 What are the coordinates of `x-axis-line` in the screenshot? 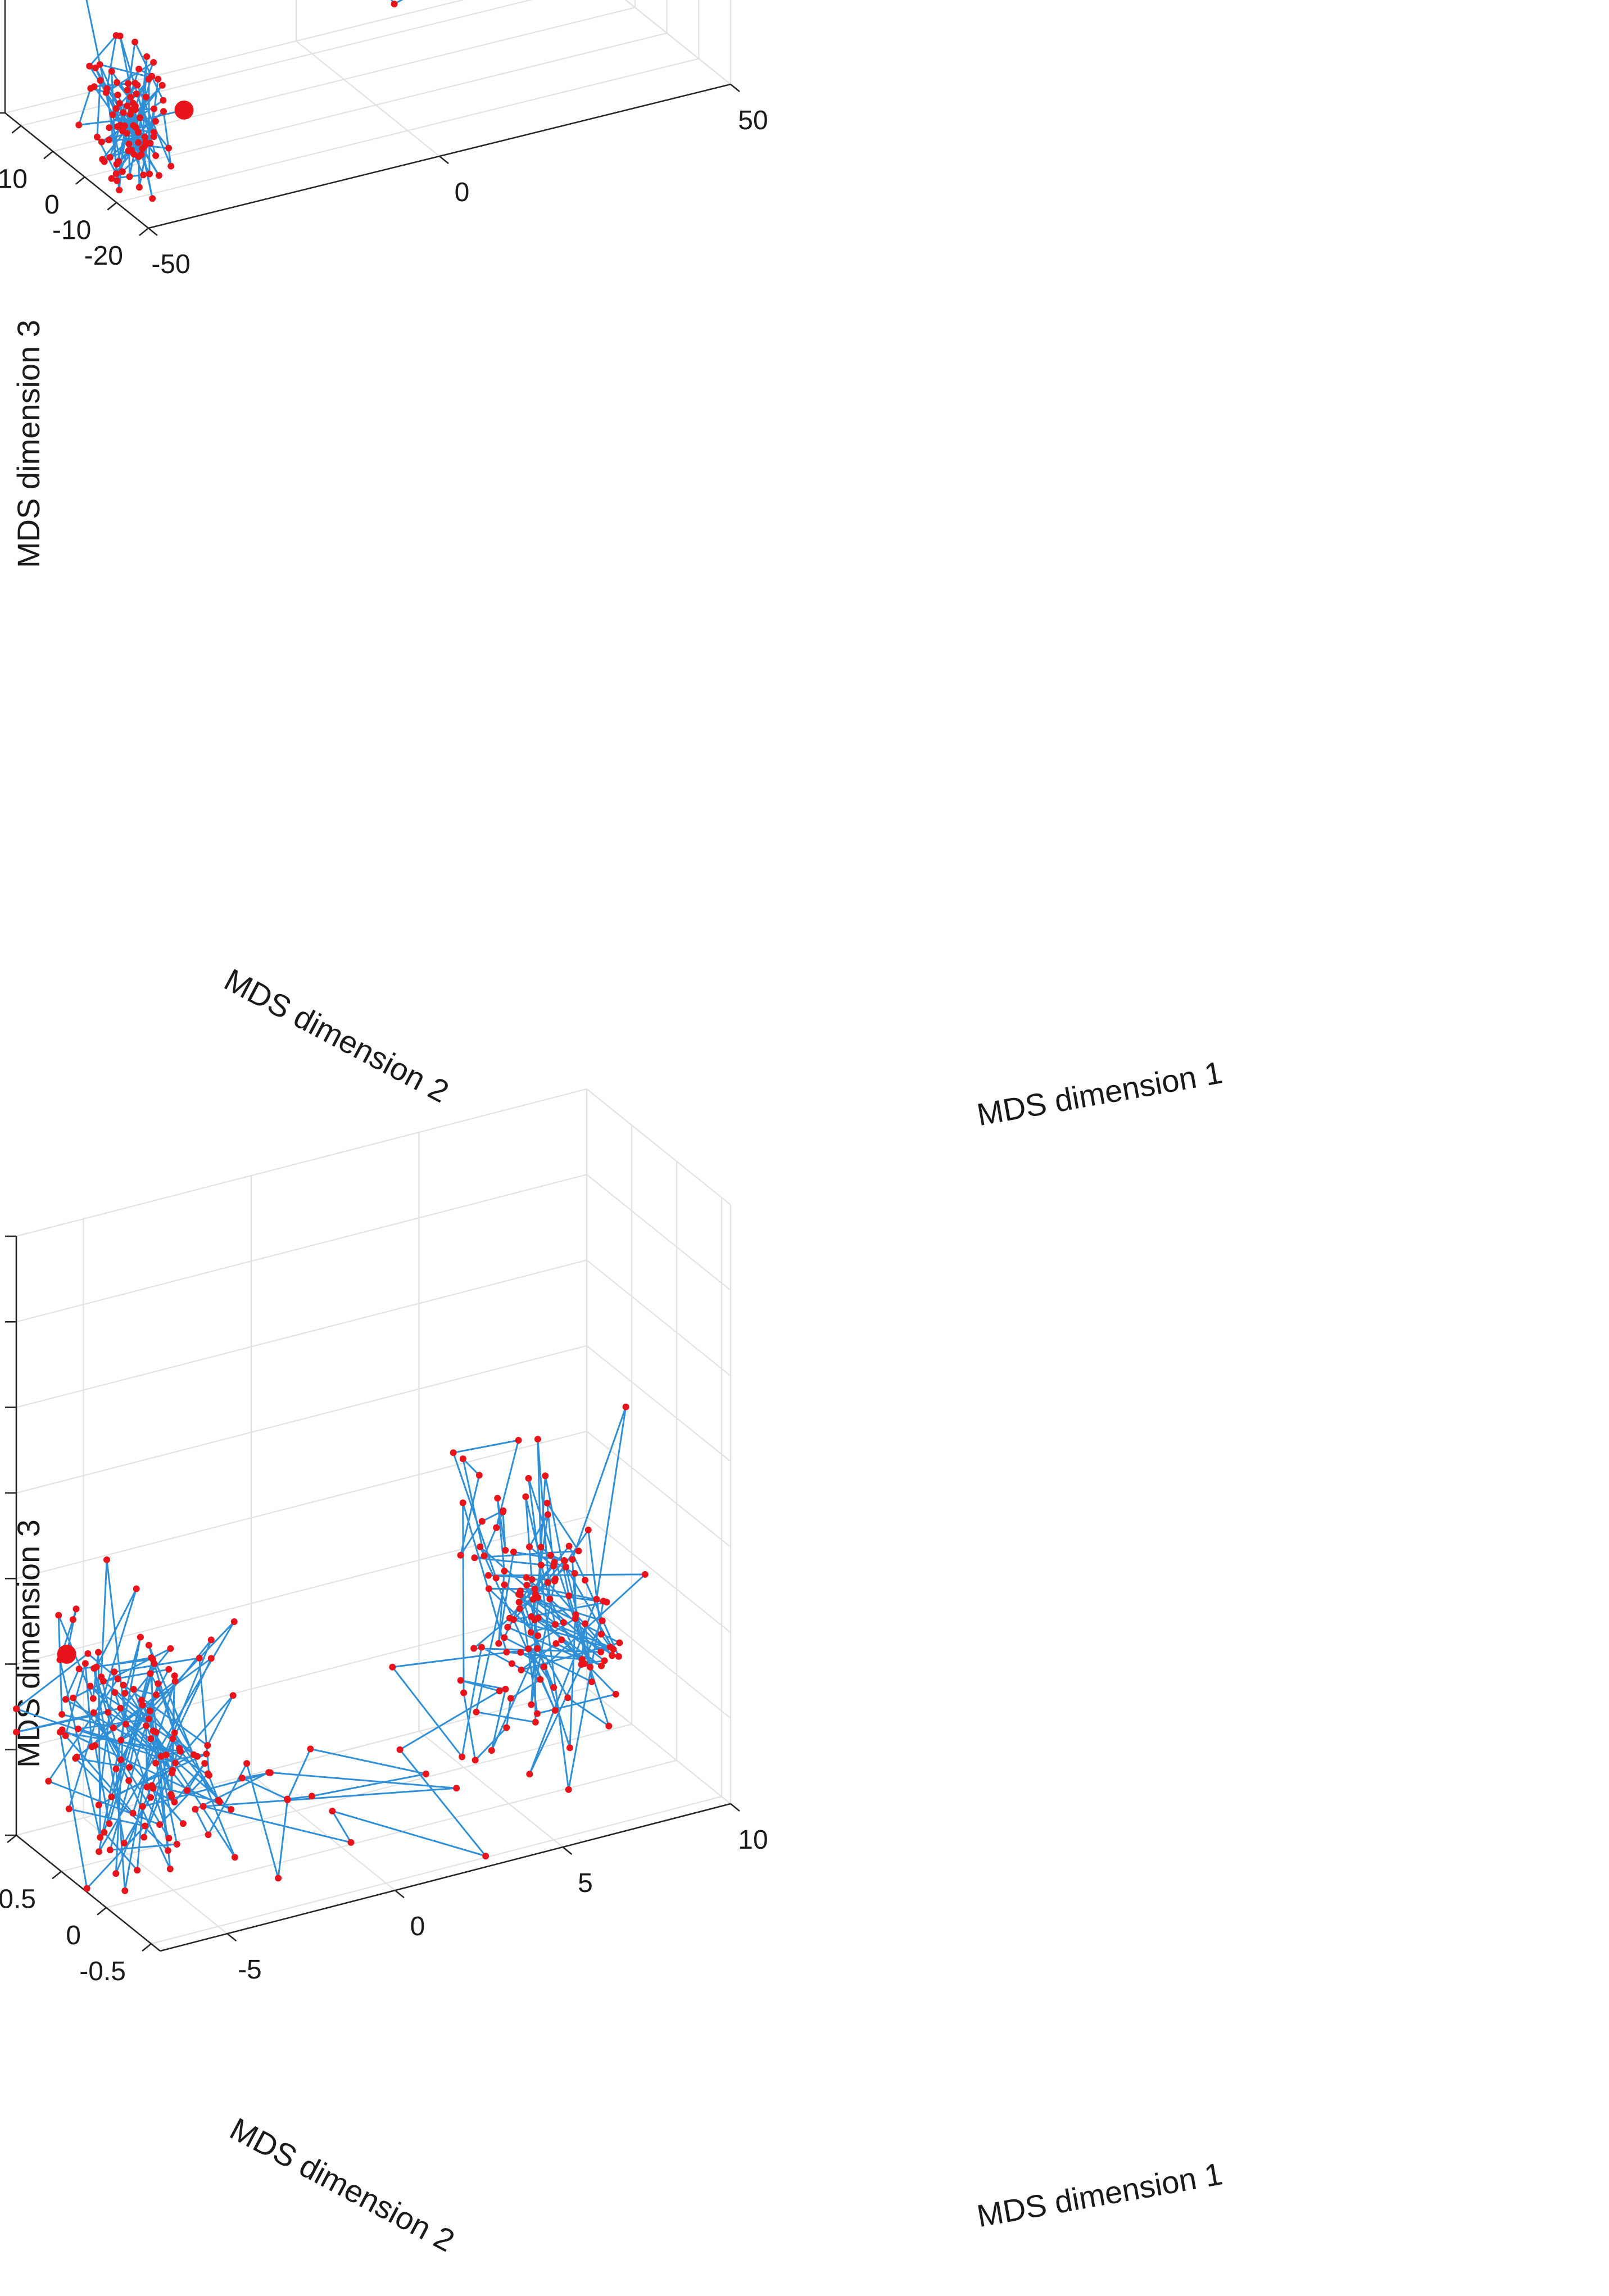 It's located at (445, 1877).